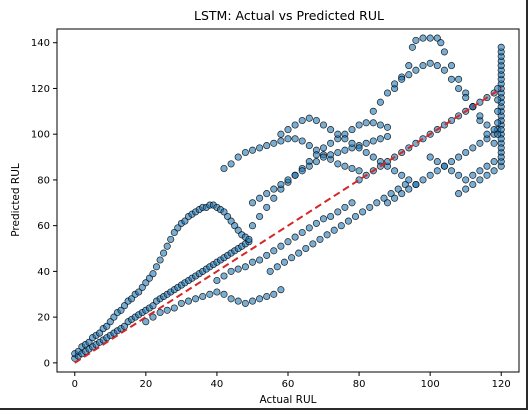  What do you see at coordinates (44, 203) in the screenshot?
I see `y-axis: 0 20 40 60 80 100 120 140` at bounding box center [44, 203].